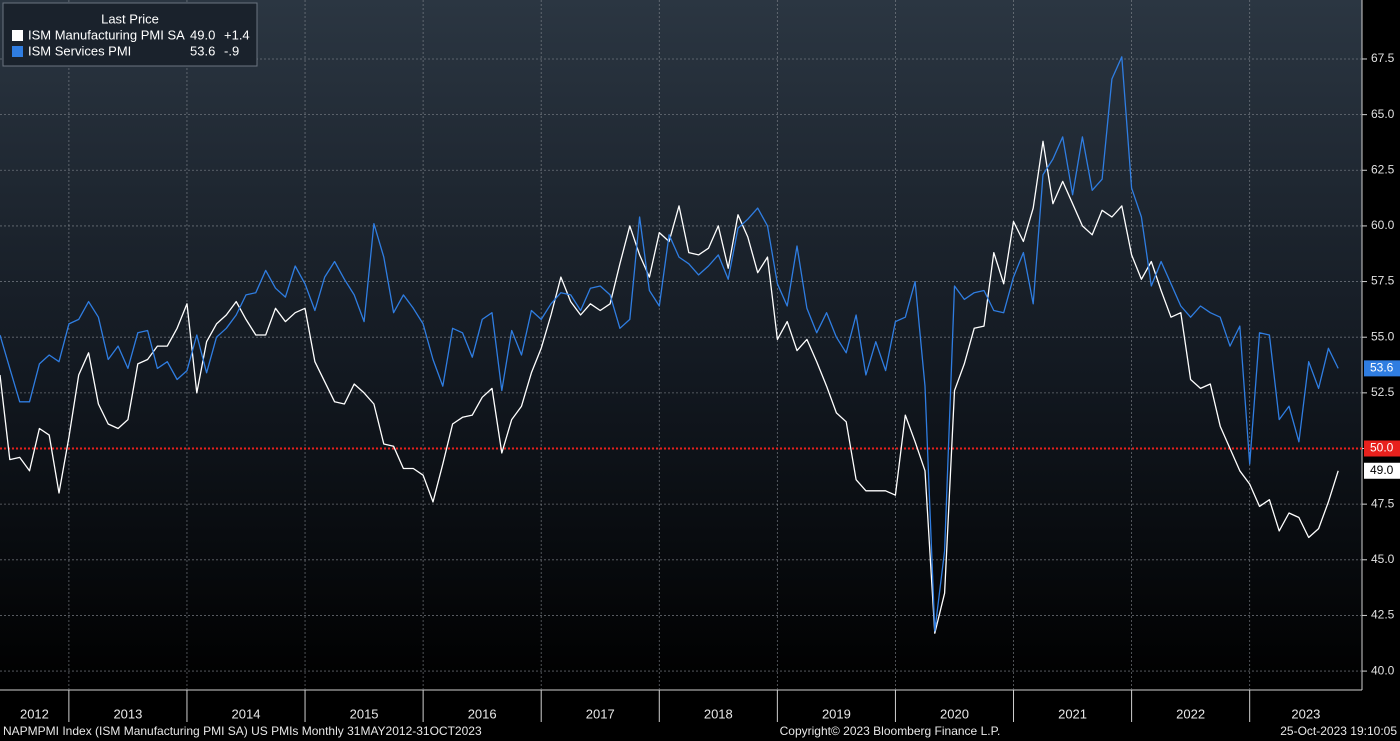 The height and width of the screenshot is (741, 1400). Describe the element at coordinates (106, 34) in the screenshot. I see `legend-label: ISM Manufacturing PMI SA` at that location.